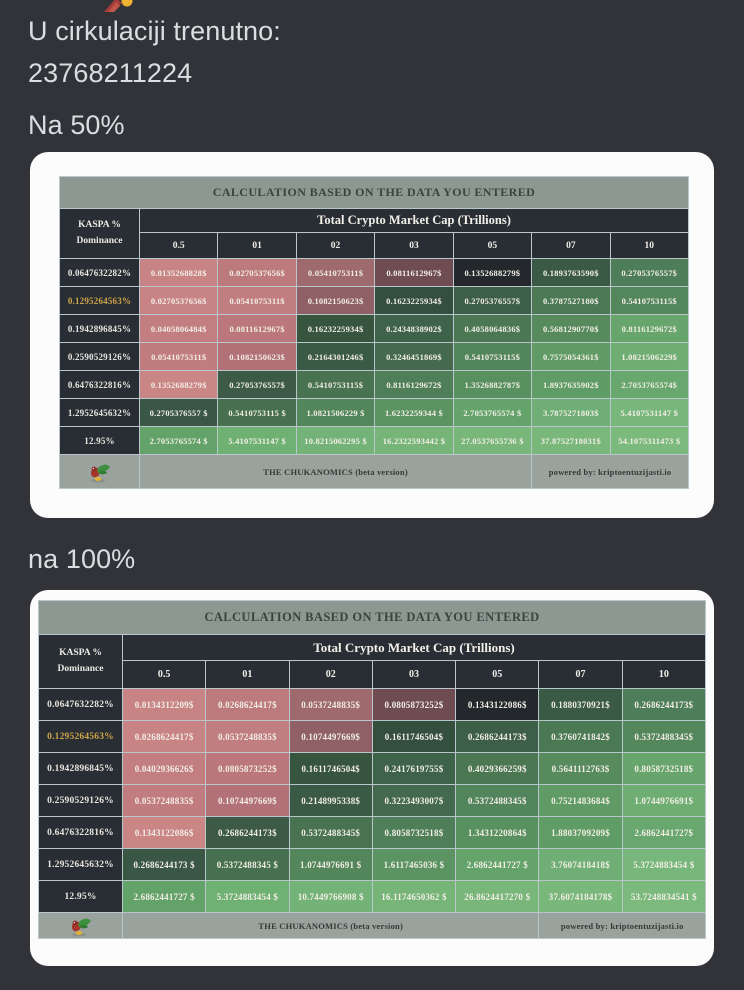 The image size is (744, 990). What do you see at coordinates (622, 925) in the screenshot?
I see `footer-powered-by: powered by: kriptoentuzijasti.io` at bounding box center [622, 925].